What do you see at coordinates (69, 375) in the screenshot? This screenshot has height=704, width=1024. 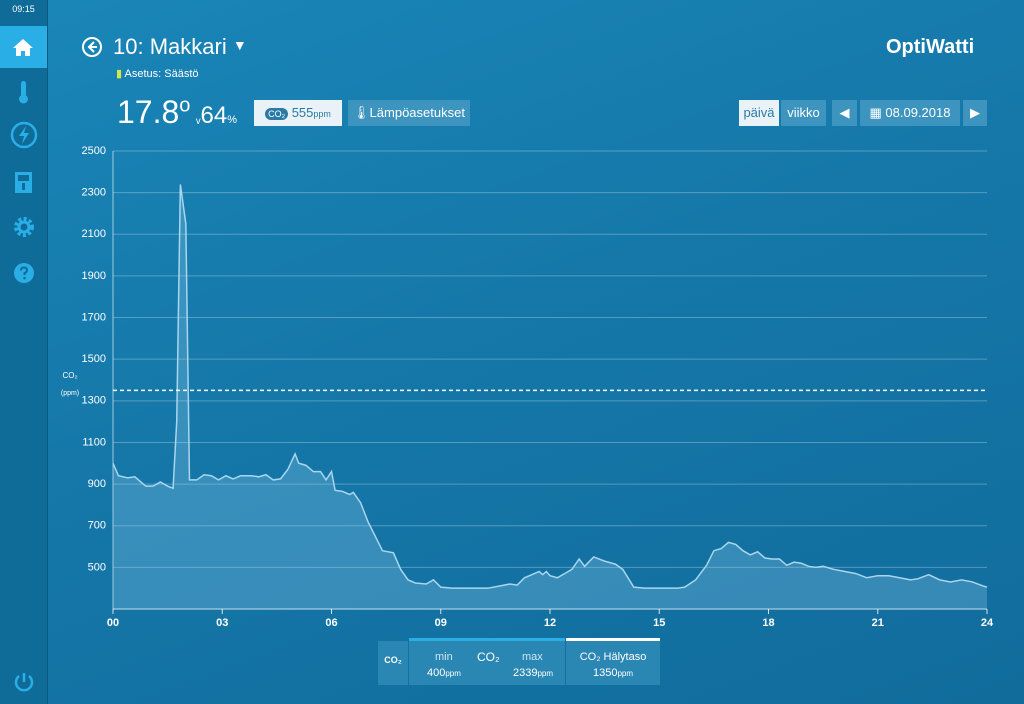 I see `y-axis-icon: CO₂` at bounding box center [69, 375].